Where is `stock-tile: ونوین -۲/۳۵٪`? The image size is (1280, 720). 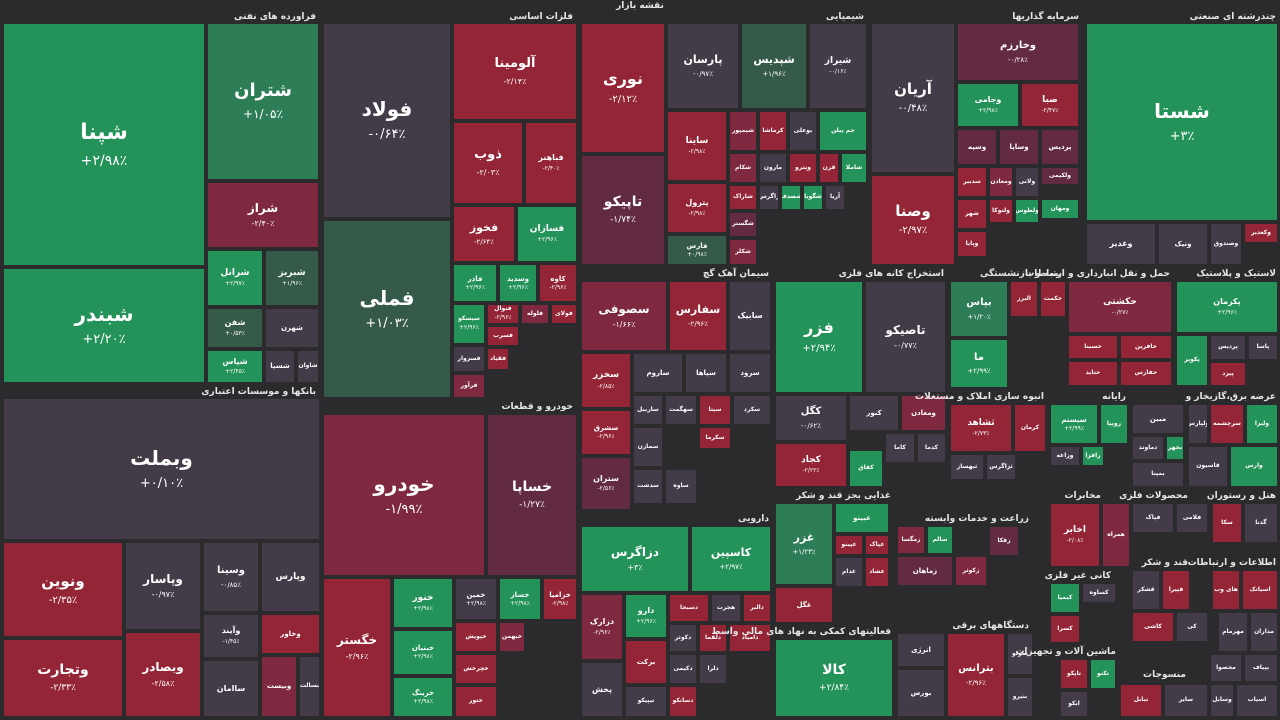
stock-tile: ونوین -۲/۳۵٪ is located at coordinates (63, 589).